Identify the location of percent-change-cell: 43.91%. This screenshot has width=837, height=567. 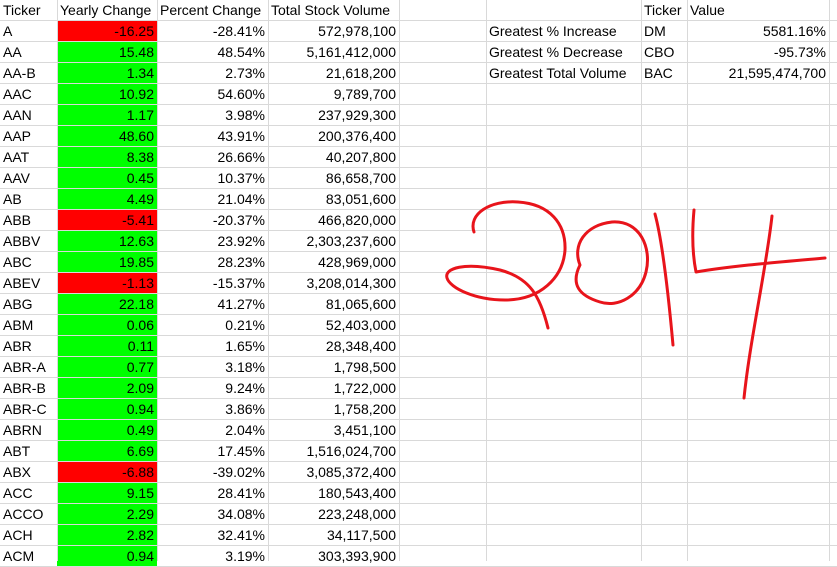
(241, 136).